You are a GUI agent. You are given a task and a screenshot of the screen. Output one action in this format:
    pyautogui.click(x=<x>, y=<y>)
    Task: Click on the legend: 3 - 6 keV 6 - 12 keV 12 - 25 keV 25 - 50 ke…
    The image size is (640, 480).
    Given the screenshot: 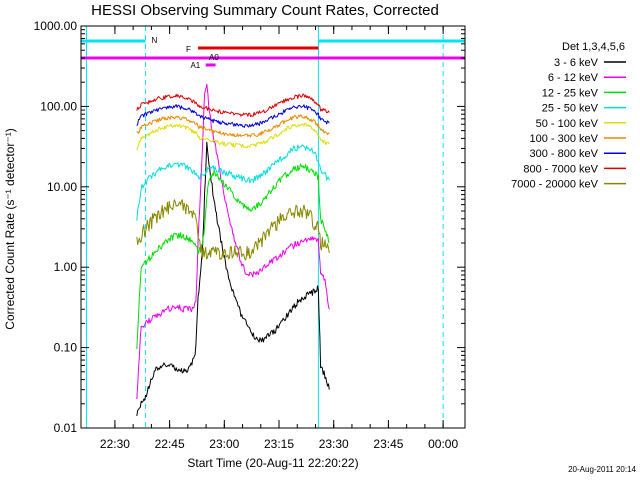 What is the action you would take?
    pyautogui.click(x=568, y=124)
    